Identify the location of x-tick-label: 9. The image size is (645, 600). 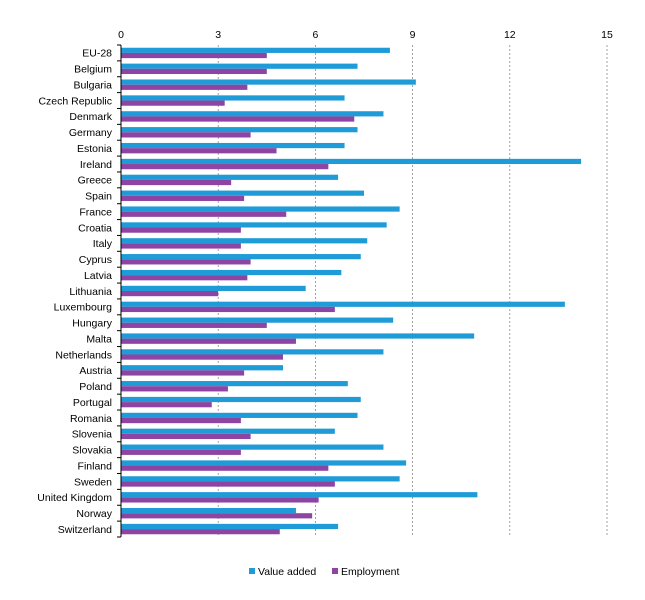
(413, 35).